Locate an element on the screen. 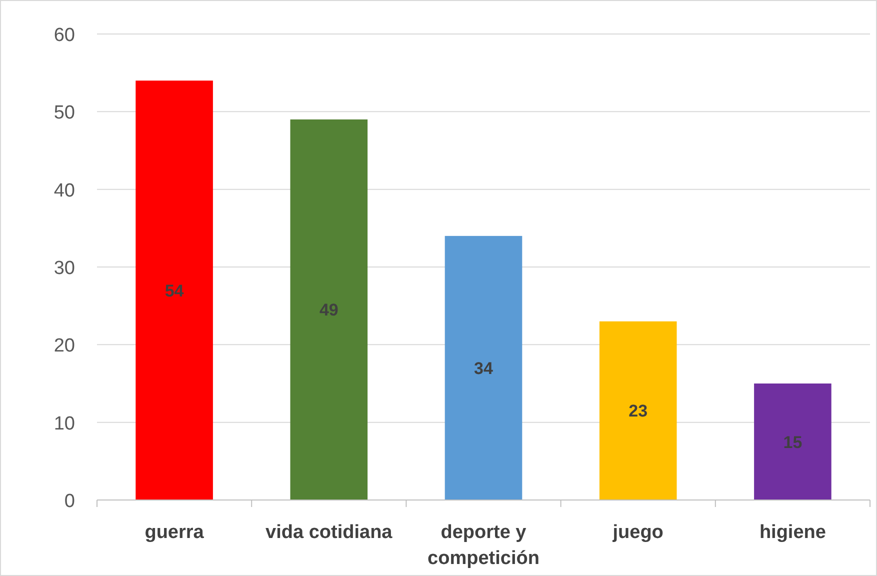 The height and width of the screenshot is (576, 877). data-label: 34 is located at coordinates (484, 368).